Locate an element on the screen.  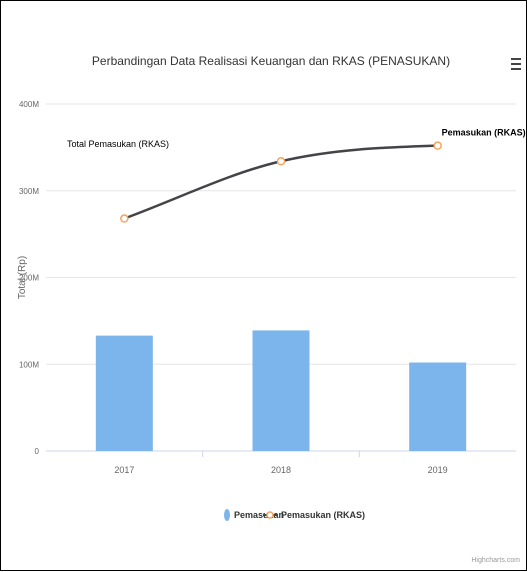
bar-pemasukan-2019 is located at coordinates (438, 406).